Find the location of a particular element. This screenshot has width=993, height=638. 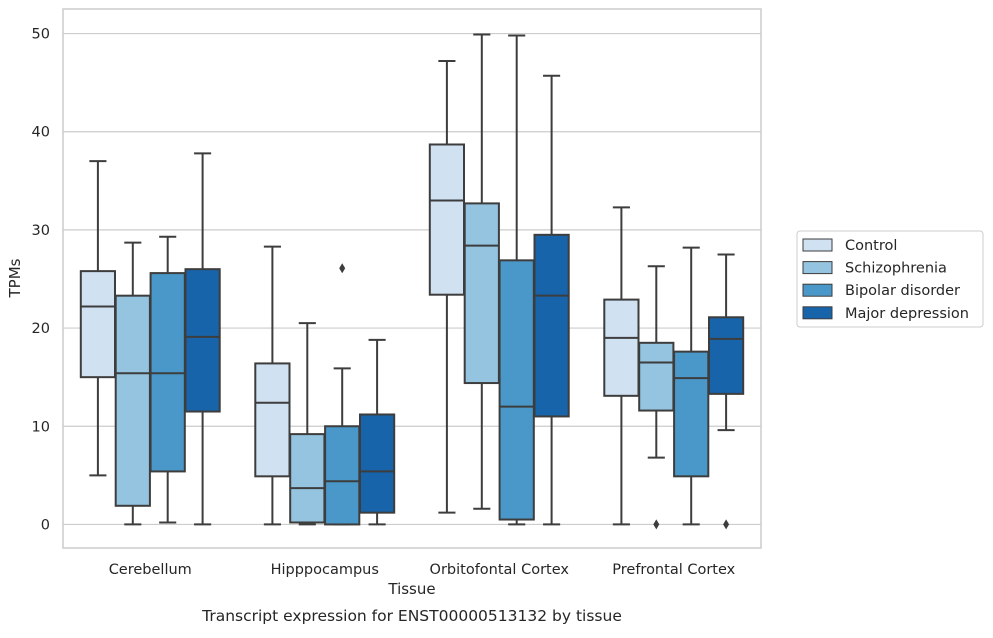

y-tick-label: 0 is located at coordinates (45, 525).